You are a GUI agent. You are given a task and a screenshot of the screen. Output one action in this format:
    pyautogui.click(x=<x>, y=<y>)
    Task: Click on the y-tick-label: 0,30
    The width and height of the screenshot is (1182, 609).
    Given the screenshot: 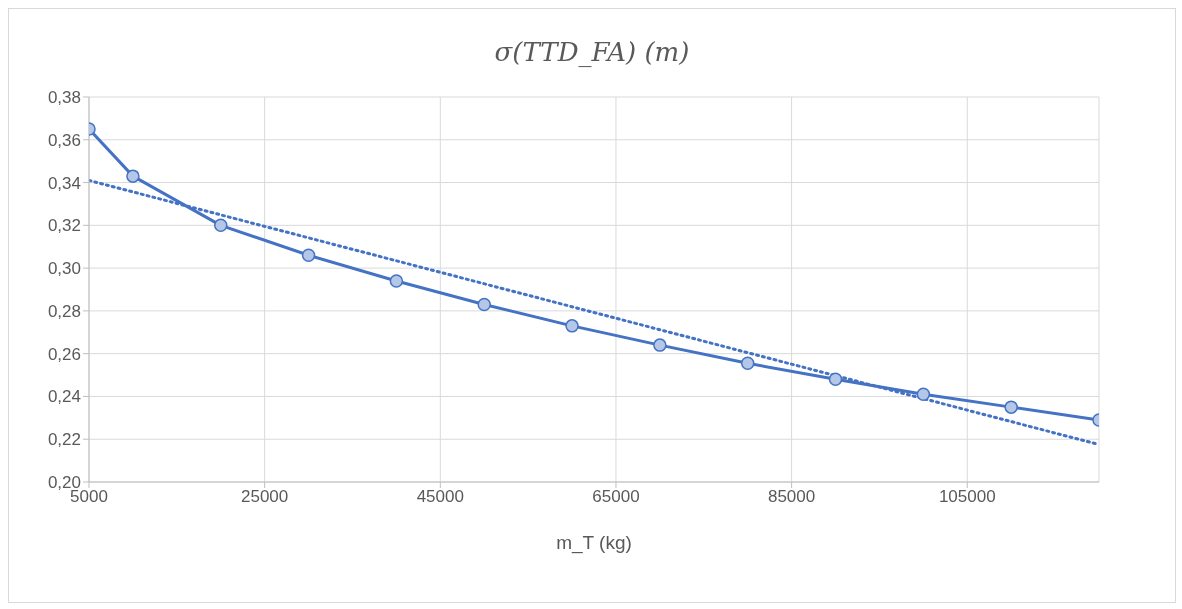 What is the action you would take?
    pyautogui.click(x=64, y=269)
    